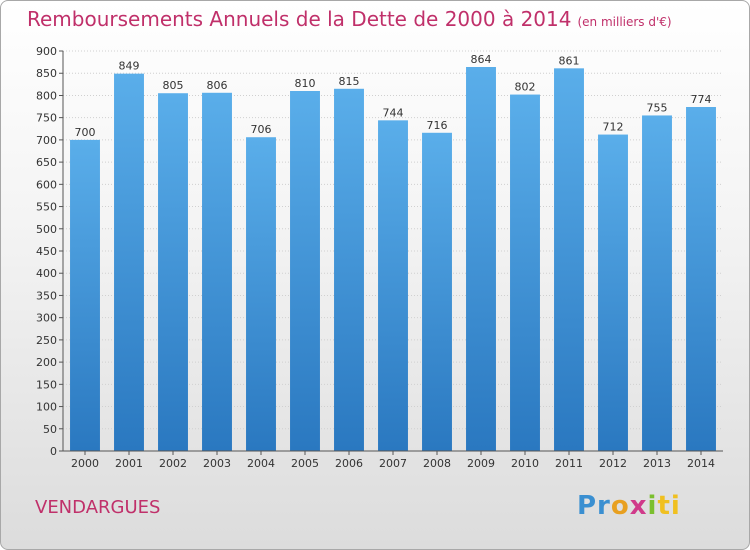  I want to click on x-tick-label: 2006, so click(349, 463).